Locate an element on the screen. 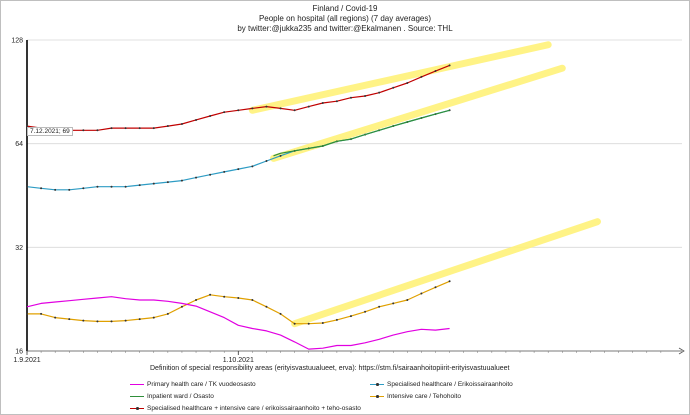 The height and width of the screenshot is (415, 690). x-tick-label: 1.9.2021 is located at coordinates (26, 360).